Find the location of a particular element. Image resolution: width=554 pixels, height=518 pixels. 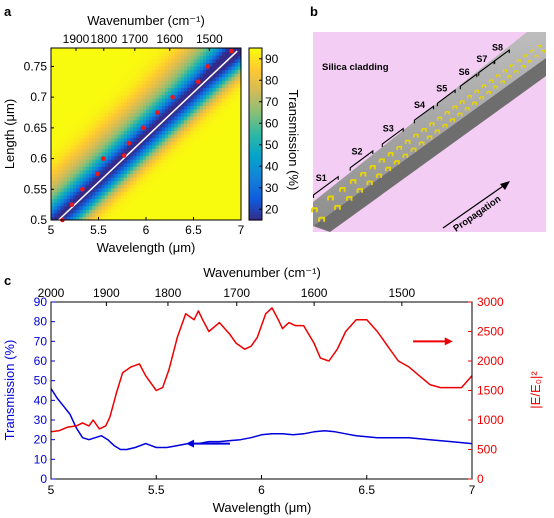

left-y-tick-label: 80 is located at coordinates (41, 322).